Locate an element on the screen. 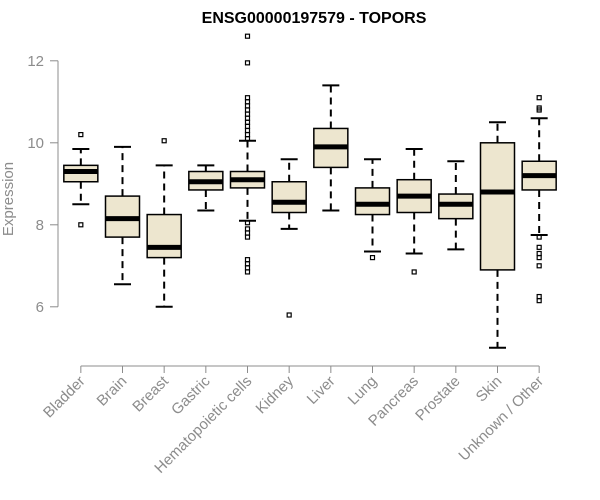 This screenshot has width=600, height=500. box-kidney is located at coordinates (289, 238).